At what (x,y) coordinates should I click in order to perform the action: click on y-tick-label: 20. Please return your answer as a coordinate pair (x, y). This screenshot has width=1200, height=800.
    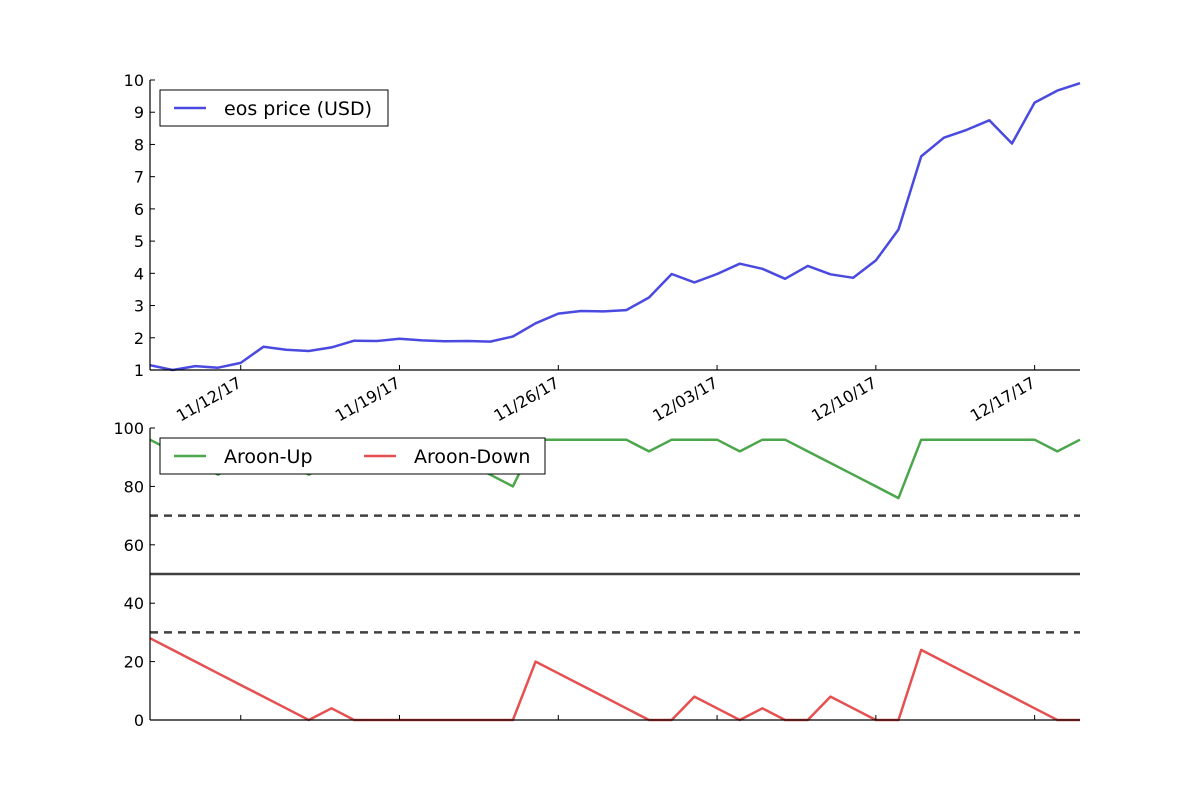
    Looking at the image, I should click on (134, 662).